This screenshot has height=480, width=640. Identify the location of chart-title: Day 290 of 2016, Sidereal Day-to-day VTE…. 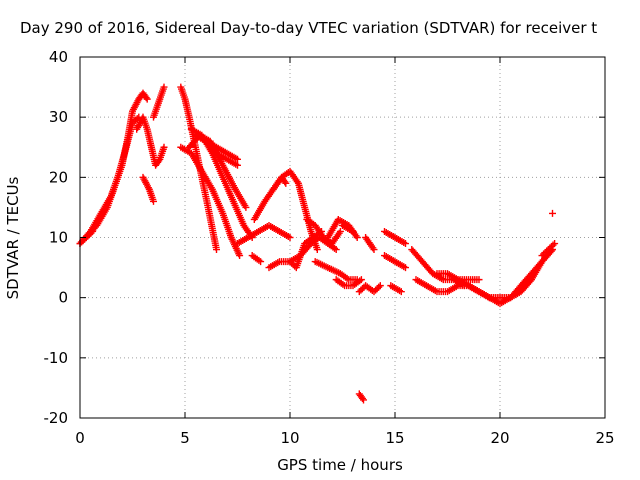
(308, 28).